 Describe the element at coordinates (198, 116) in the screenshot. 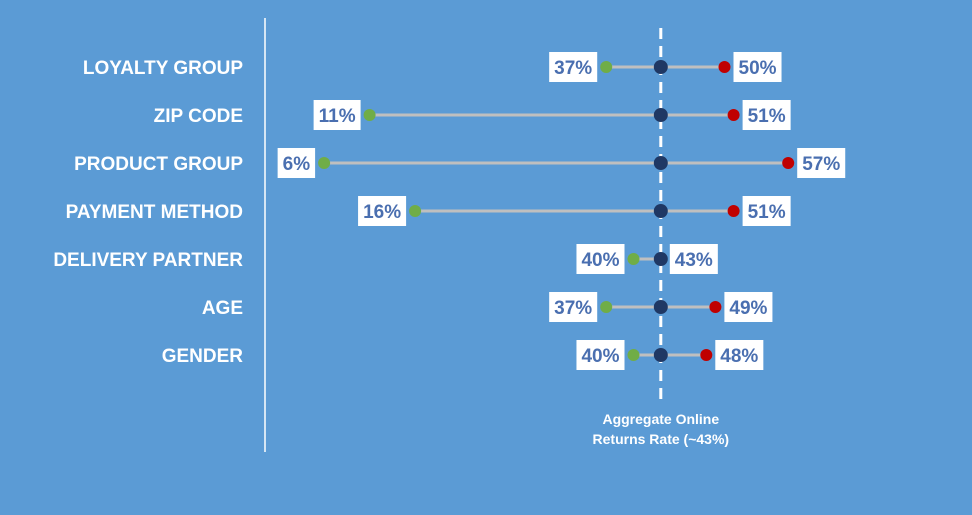

I see `category-label: ZIP CODE` at that location.